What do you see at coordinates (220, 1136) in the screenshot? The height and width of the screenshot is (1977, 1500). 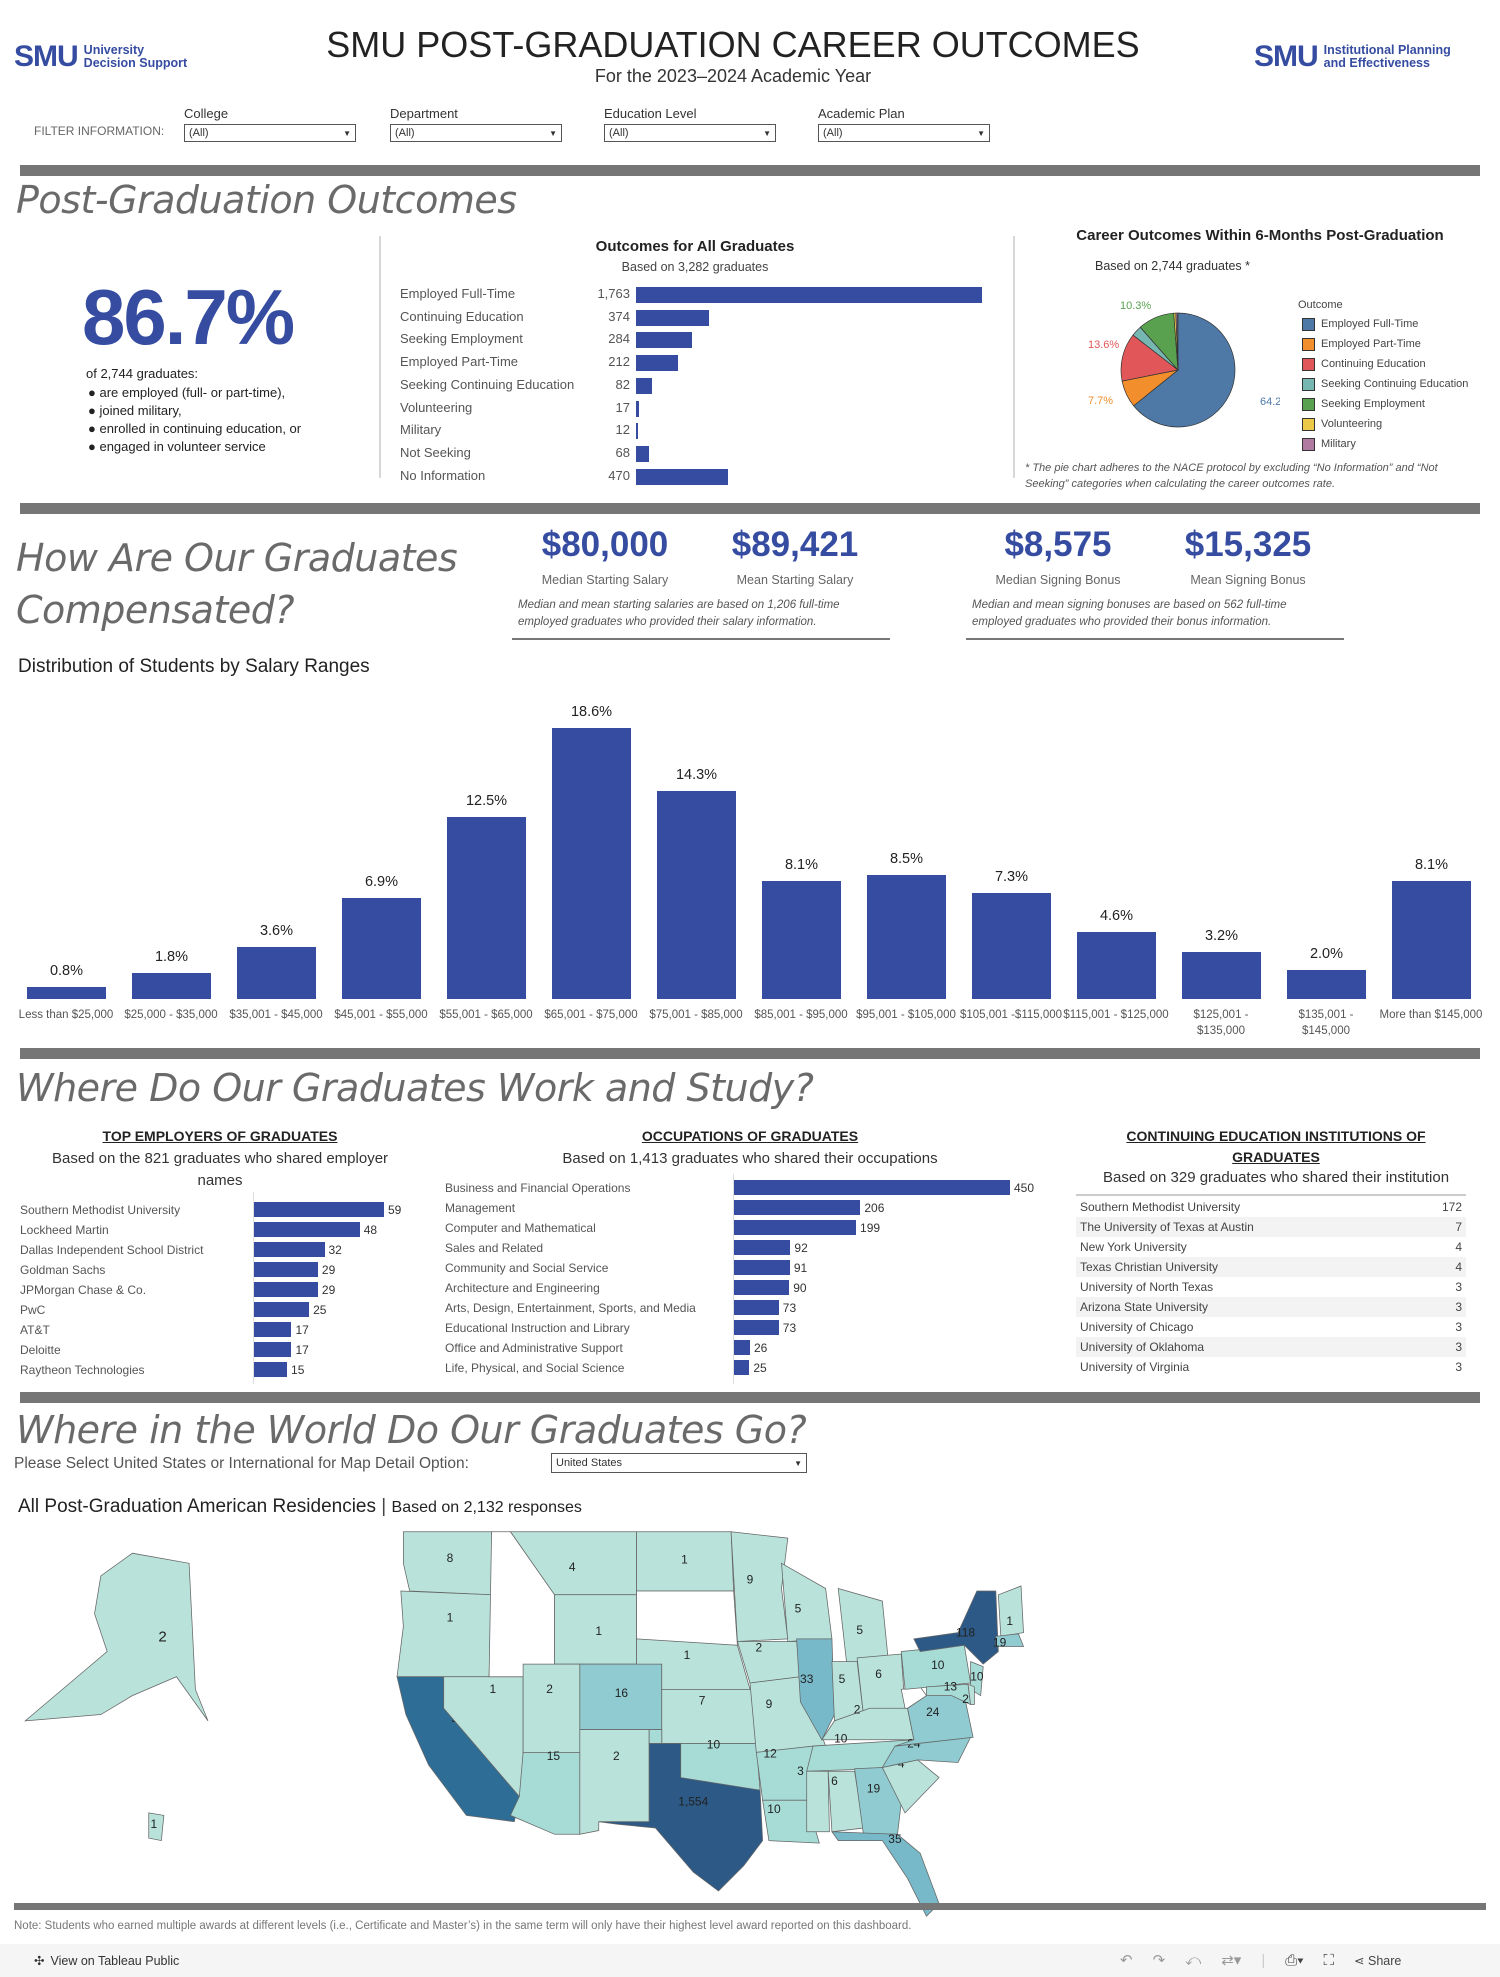 I see `employers-title: TOP EMPLOYERS OF GRADUATES` at bounding box center [220, 1136].